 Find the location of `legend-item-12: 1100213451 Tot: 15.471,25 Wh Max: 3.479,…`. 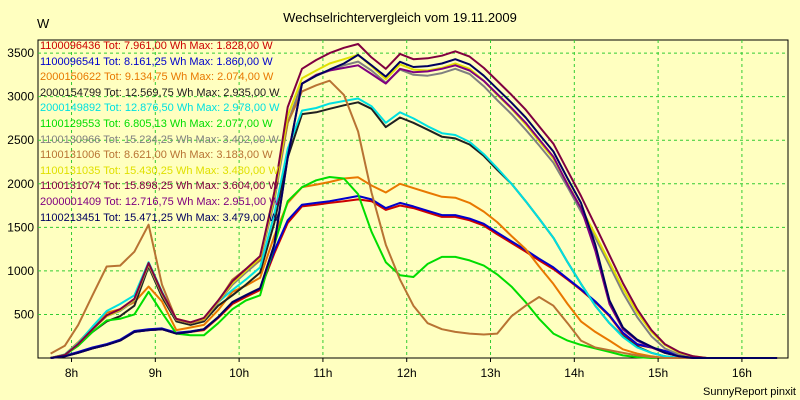

legend-item-12: 1100213451 Tot: 15.471,25 Wh Max: 3.479,… is located at coordinates (159, 217).